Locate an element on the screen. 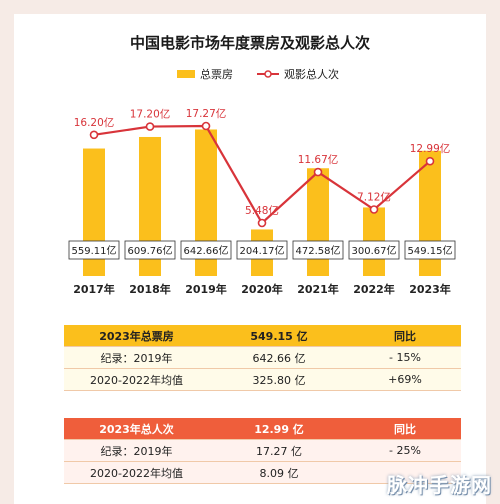  table-cell: - 15% is located at coordinates (405, 357).